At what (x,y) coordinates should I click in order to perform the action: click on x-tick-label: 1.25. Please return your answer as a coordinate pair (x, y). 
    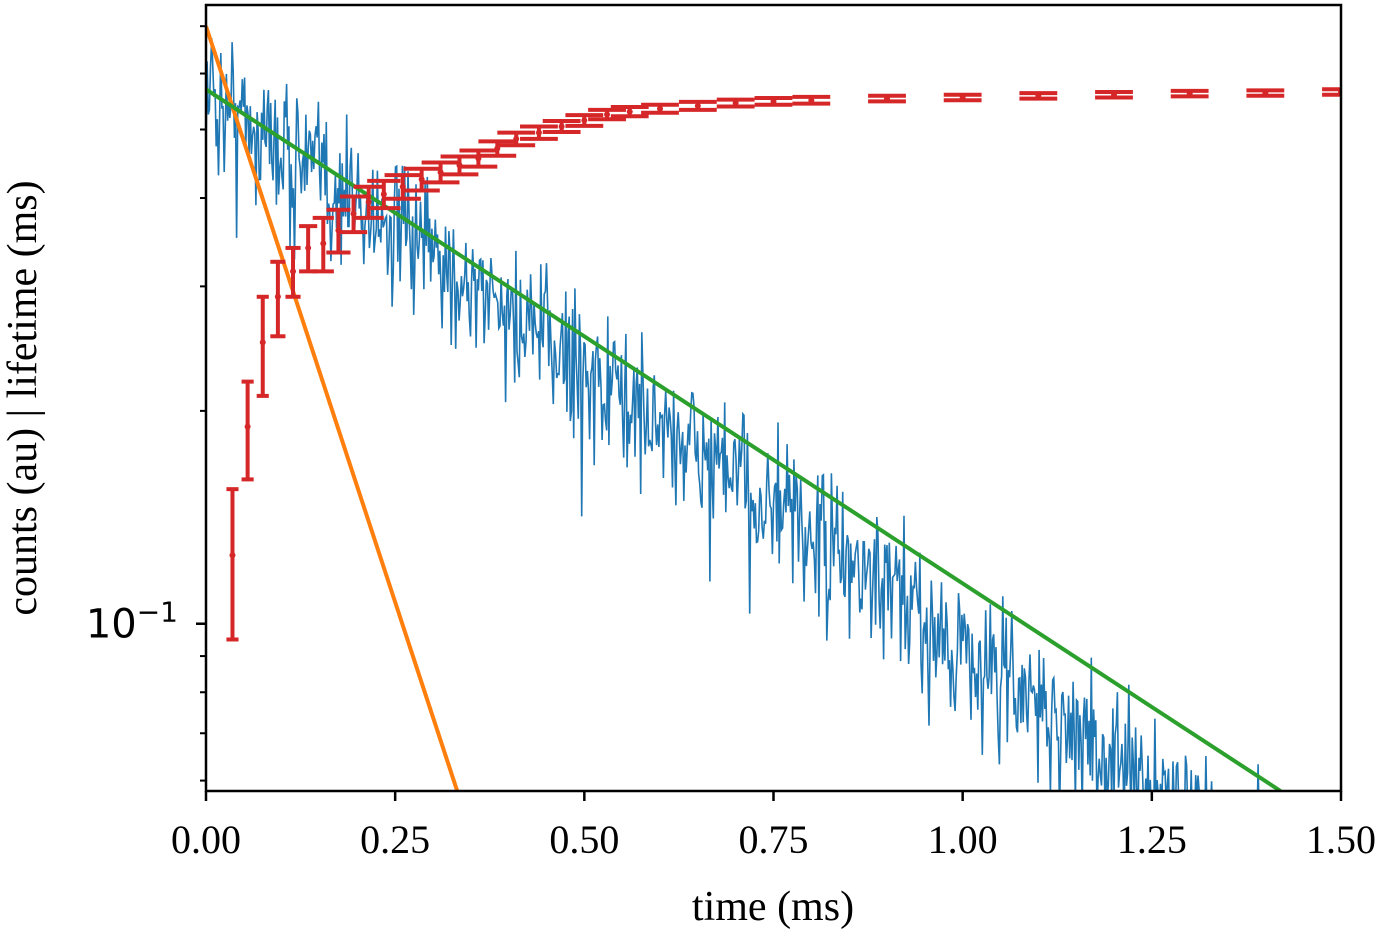
    Looking at the image, I should click on (1152, 839).